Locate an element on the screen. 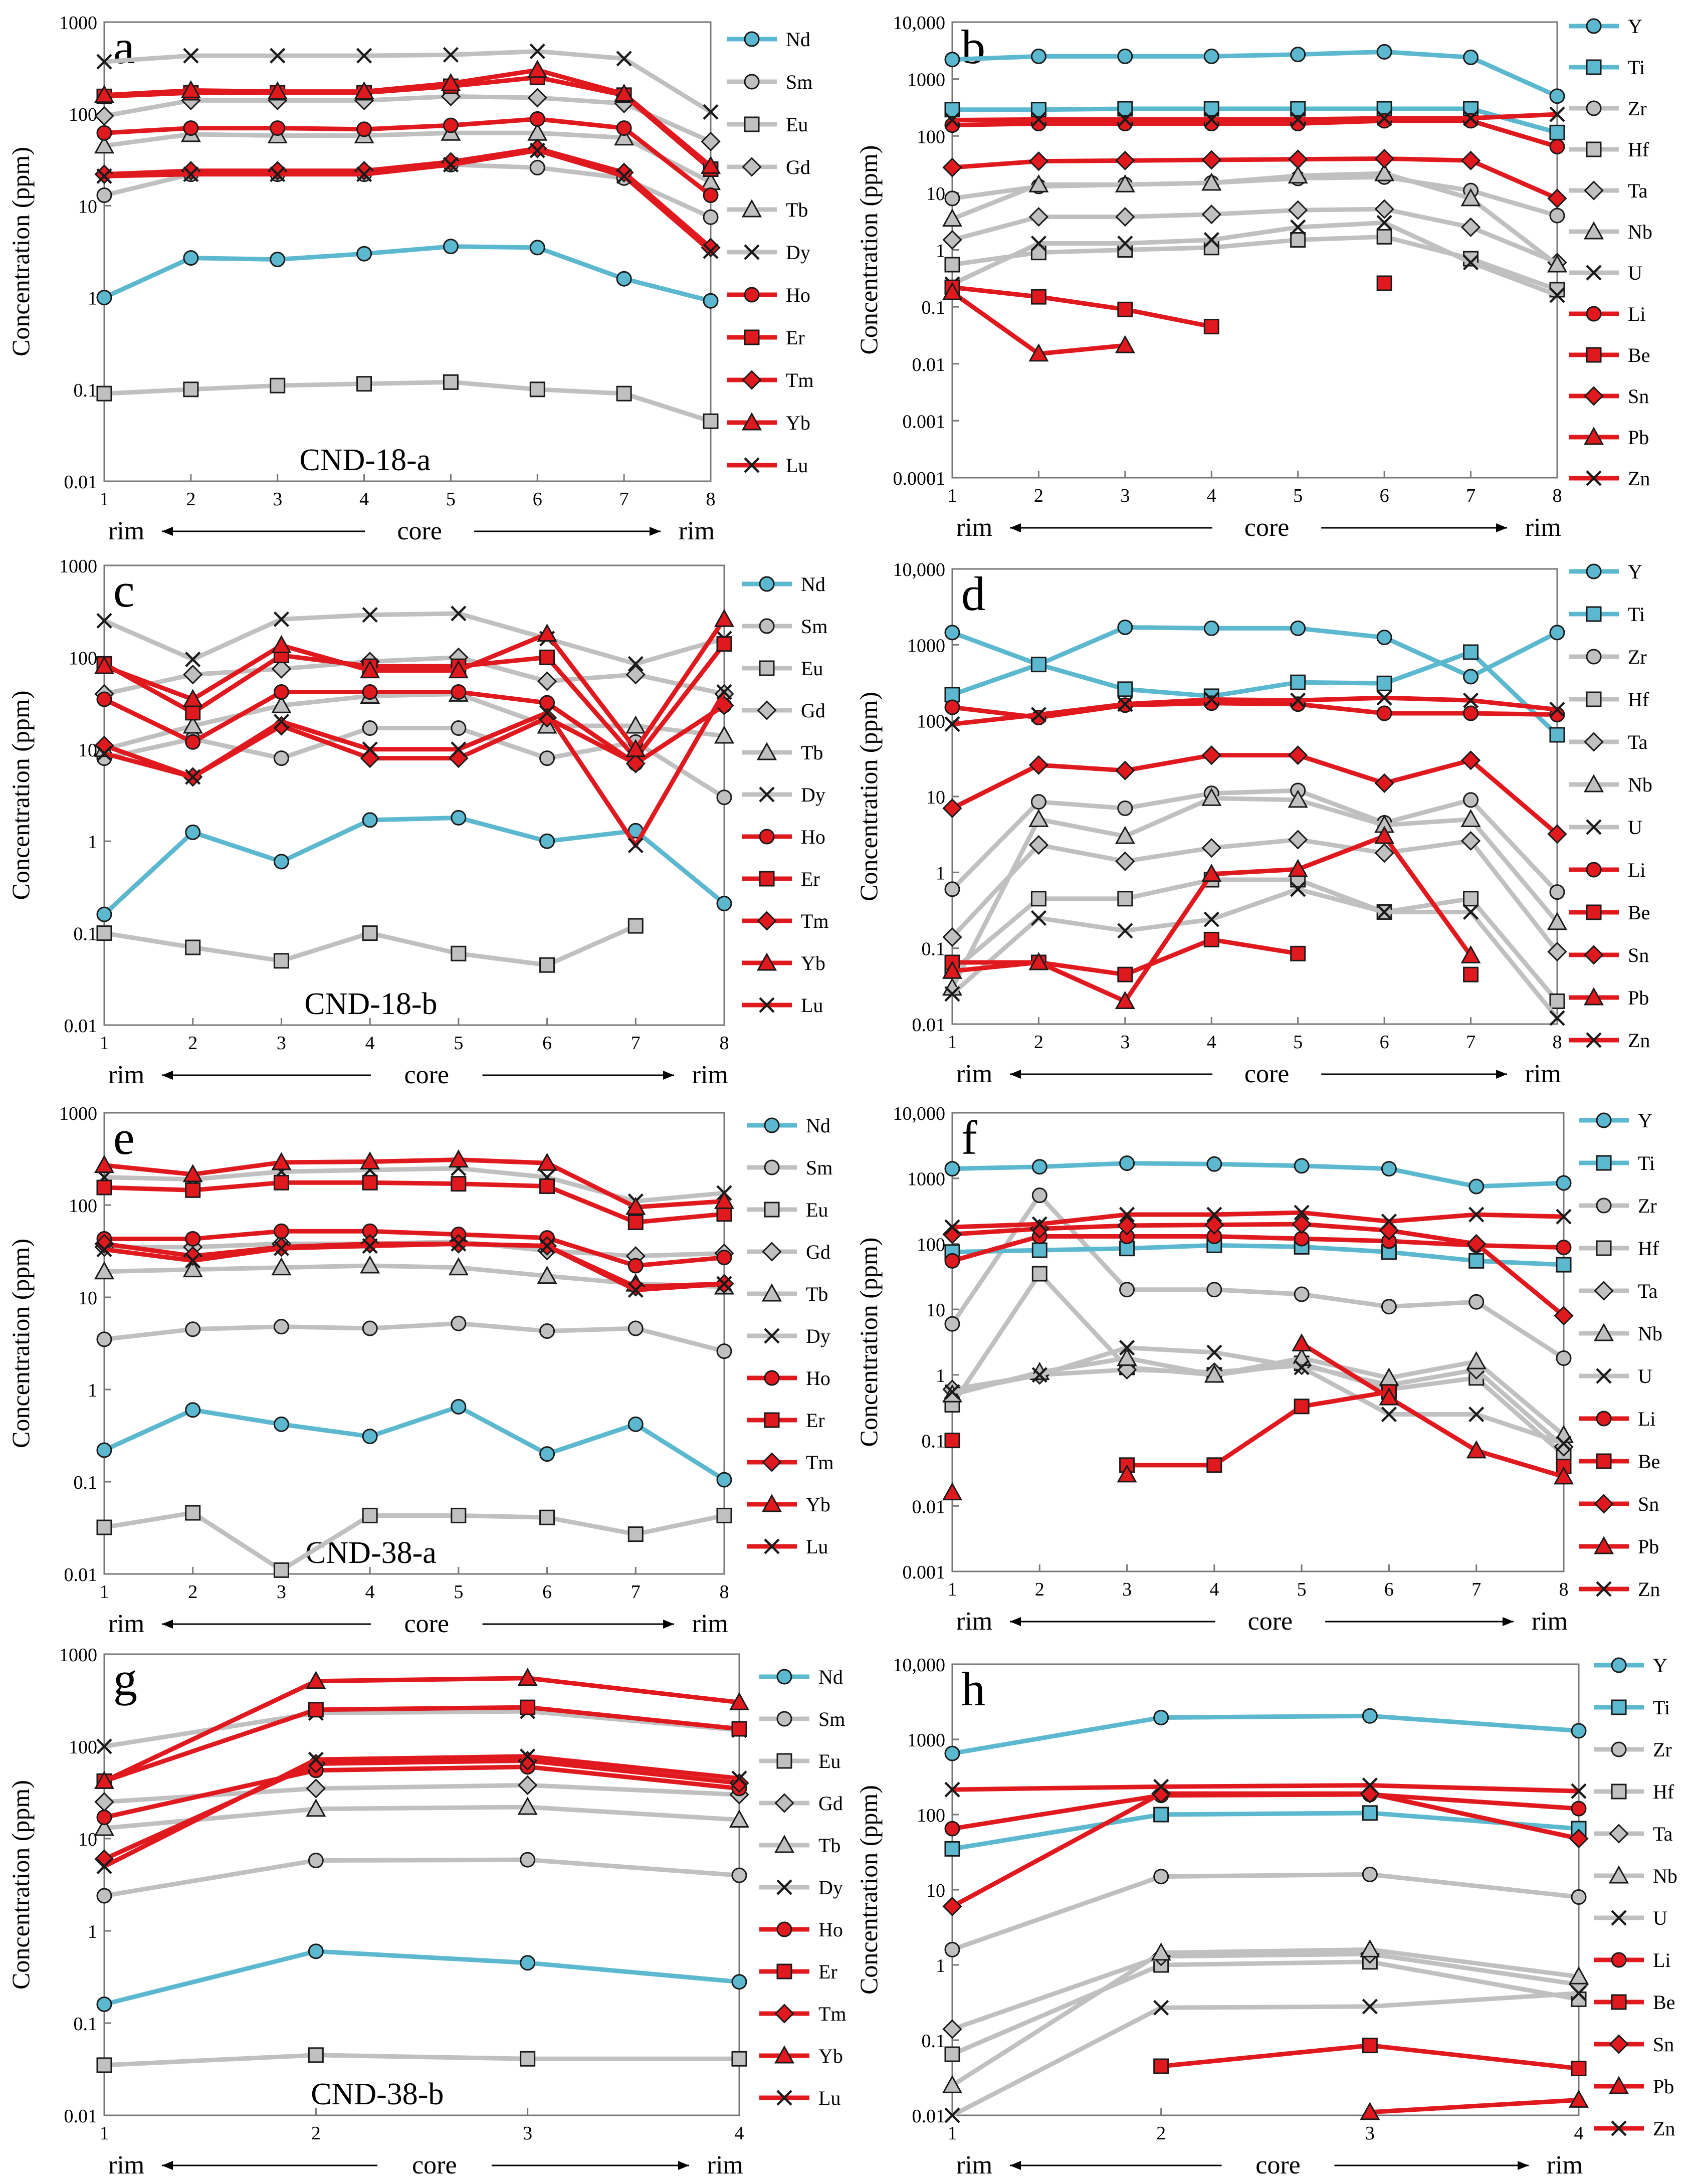 The height and width of the screenshot is (2184, 1690). x-tick-label: 4 is located at coordinates (739, 2133).